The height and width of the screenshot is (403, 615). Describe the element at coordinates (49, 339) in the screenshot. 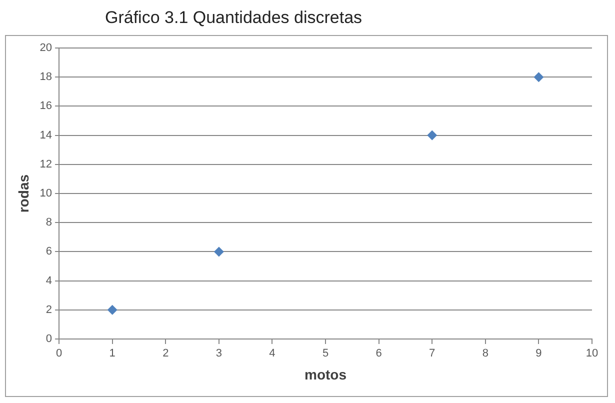

I see `y-tick-label: 0` at that location.